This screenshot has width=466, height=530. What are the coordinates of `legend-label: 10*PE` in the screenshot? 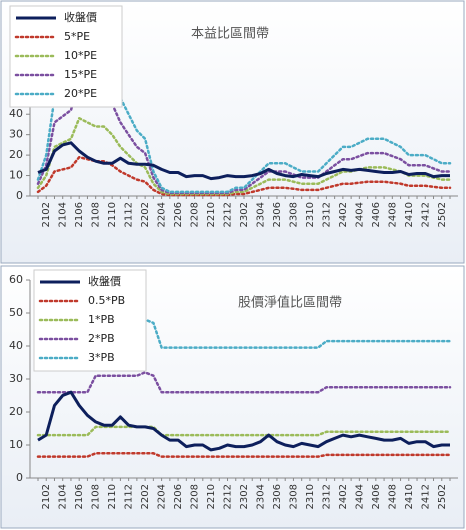 It's located at (80, 55).